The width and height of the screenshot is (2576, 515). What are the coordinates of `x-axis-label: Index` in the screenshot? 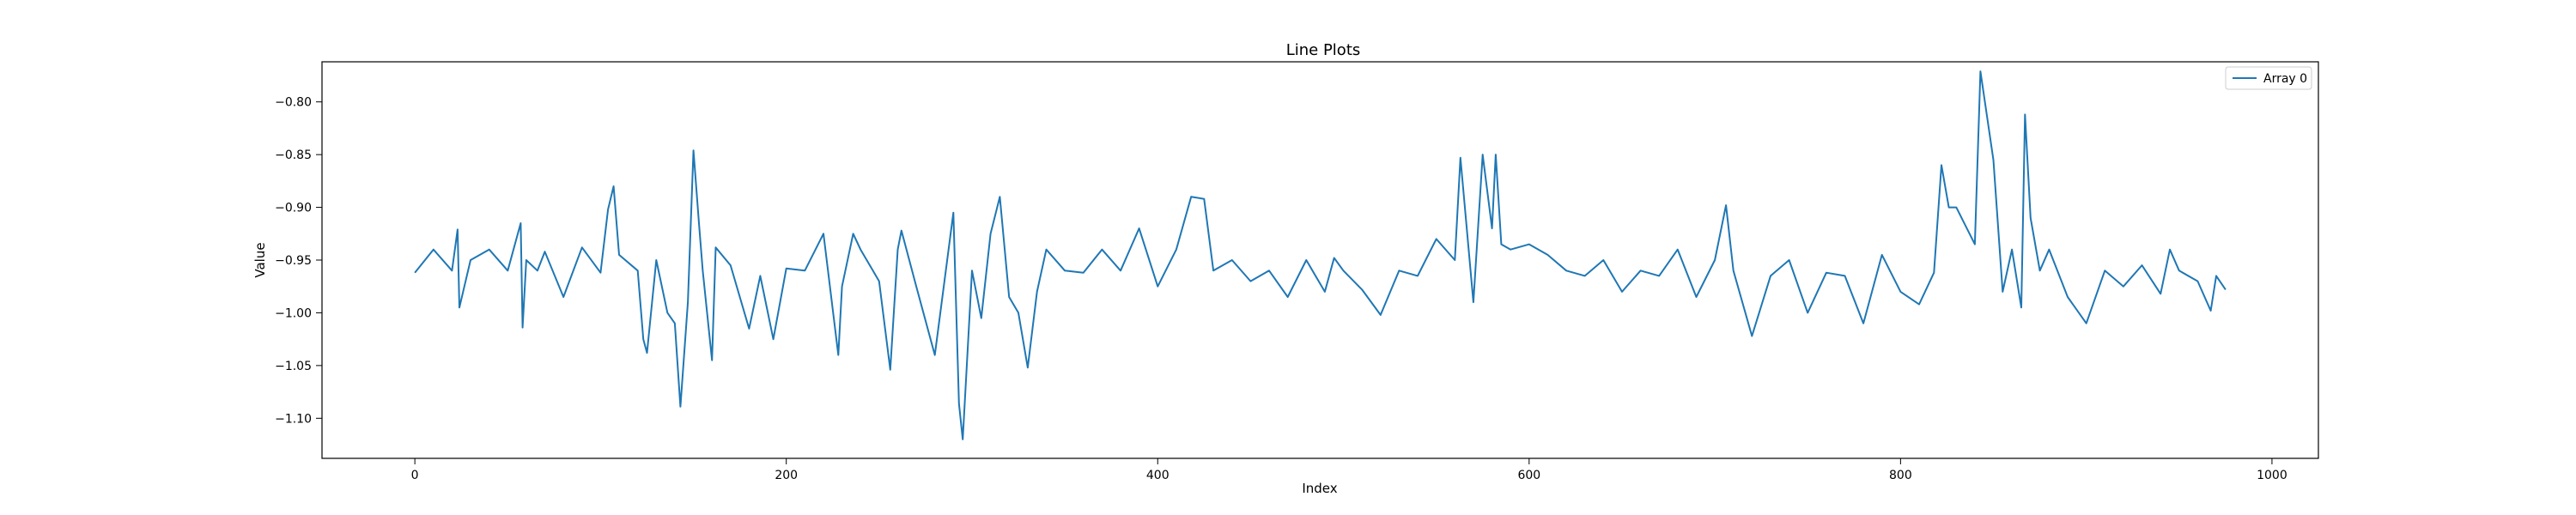 It's located at (1319, 488).